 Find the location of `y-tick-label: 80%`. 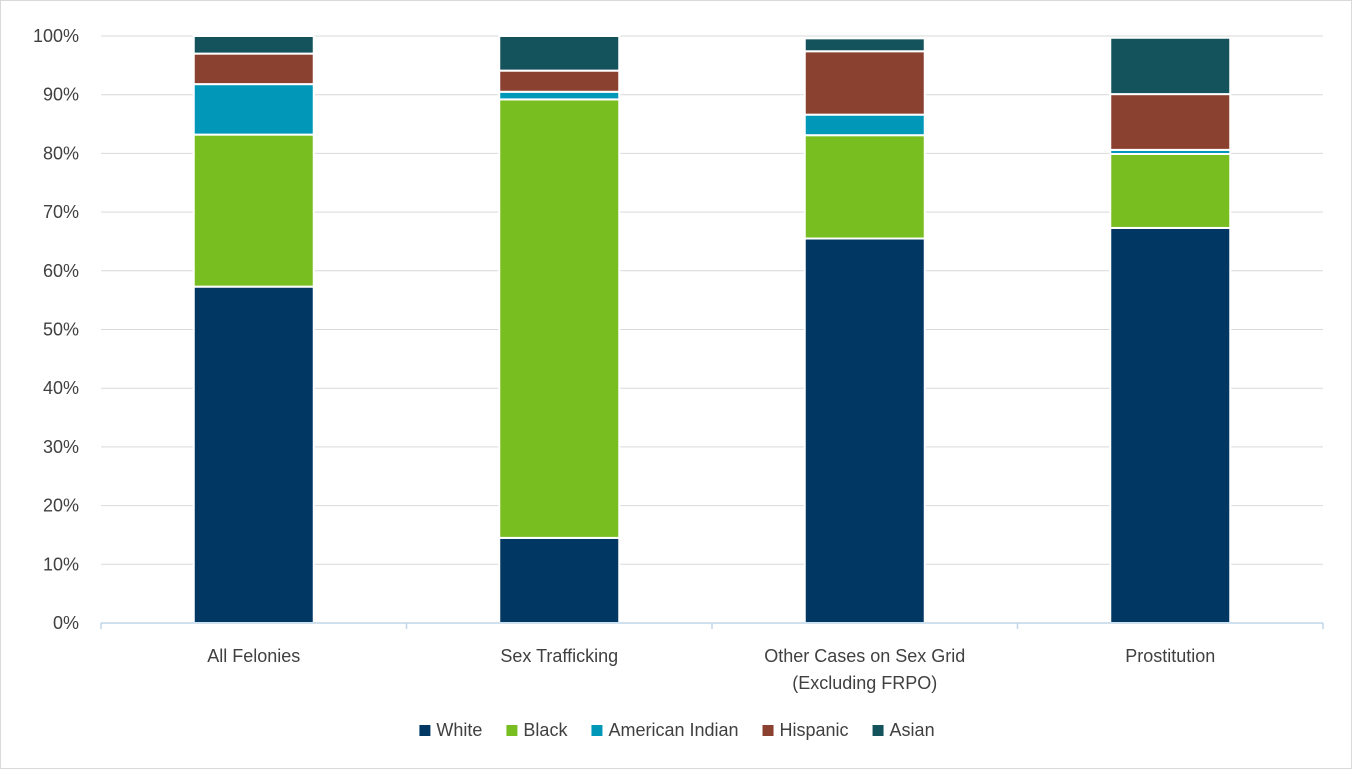

y-tick-label: 80% is located at coordinates (61, 153).